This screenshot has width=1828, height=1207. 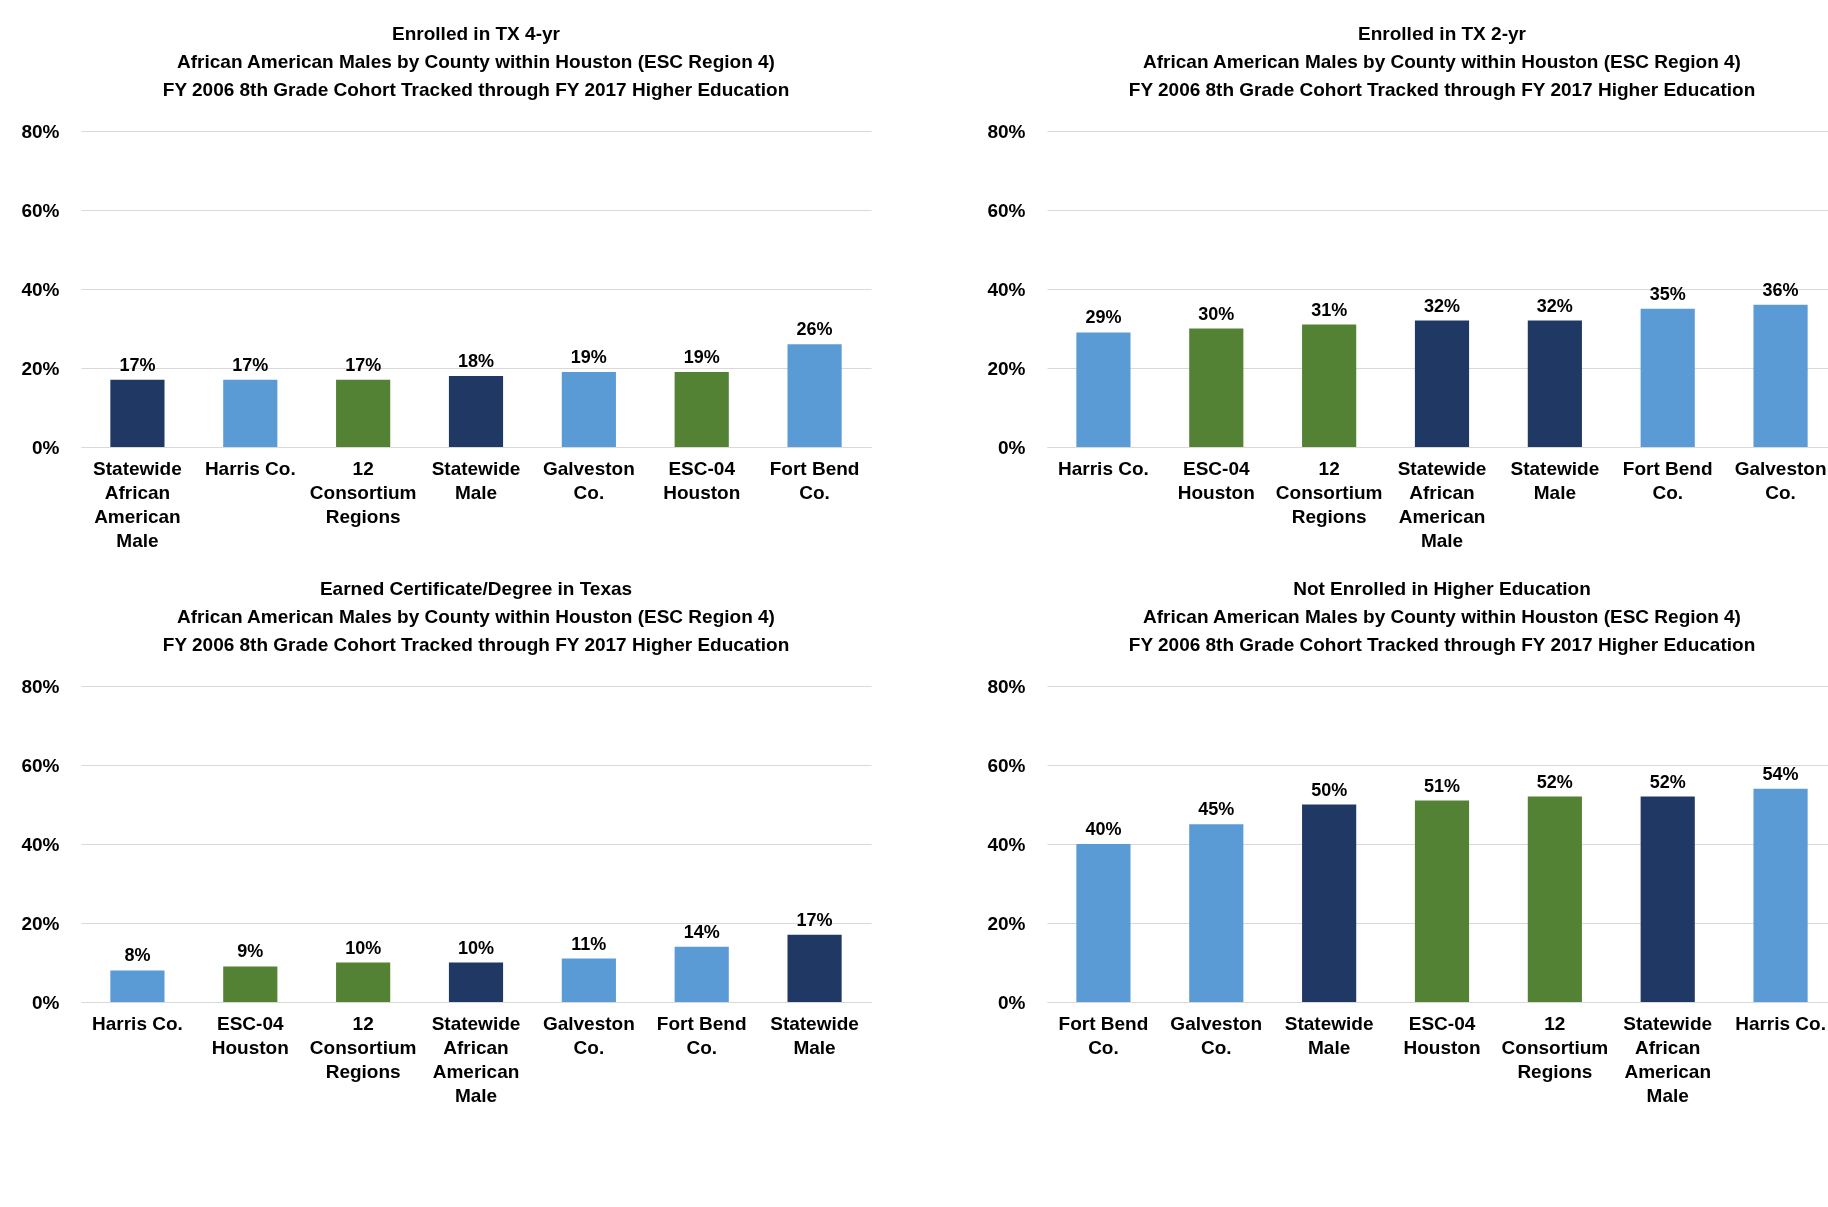 What do you see at coordinates (1103, 829) in the screenshot?
I see `data-label: 40%` at bounding box center [1103, 829].